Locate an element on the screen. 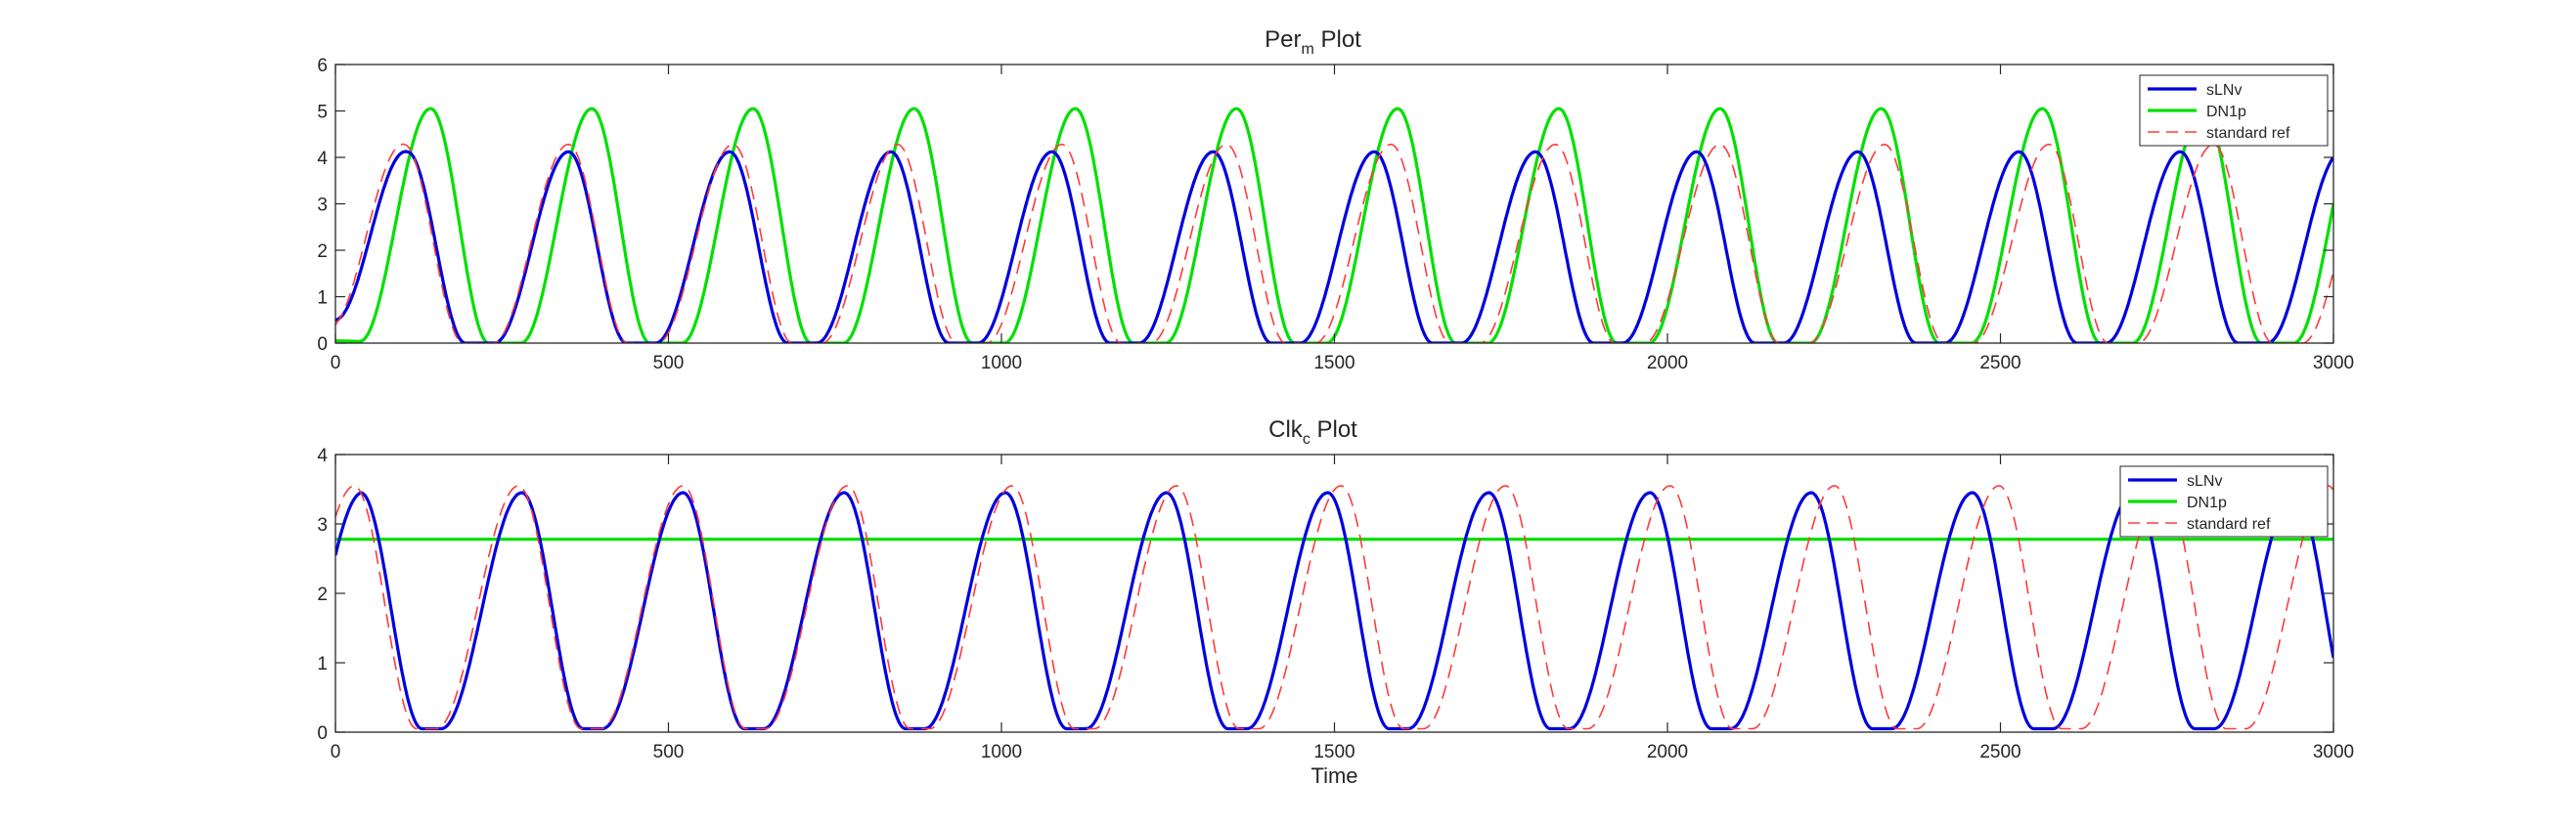 Image resolution: width=2576 pixels, height=826 pixels. chart-title: Clkc Plot is located at coordinates (1312, 432).